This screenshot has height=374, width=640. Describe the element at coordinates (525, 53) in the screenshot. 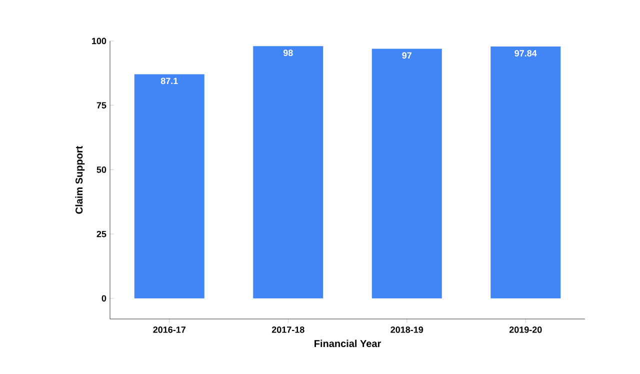

I see `data-label: 97.84` at that location.